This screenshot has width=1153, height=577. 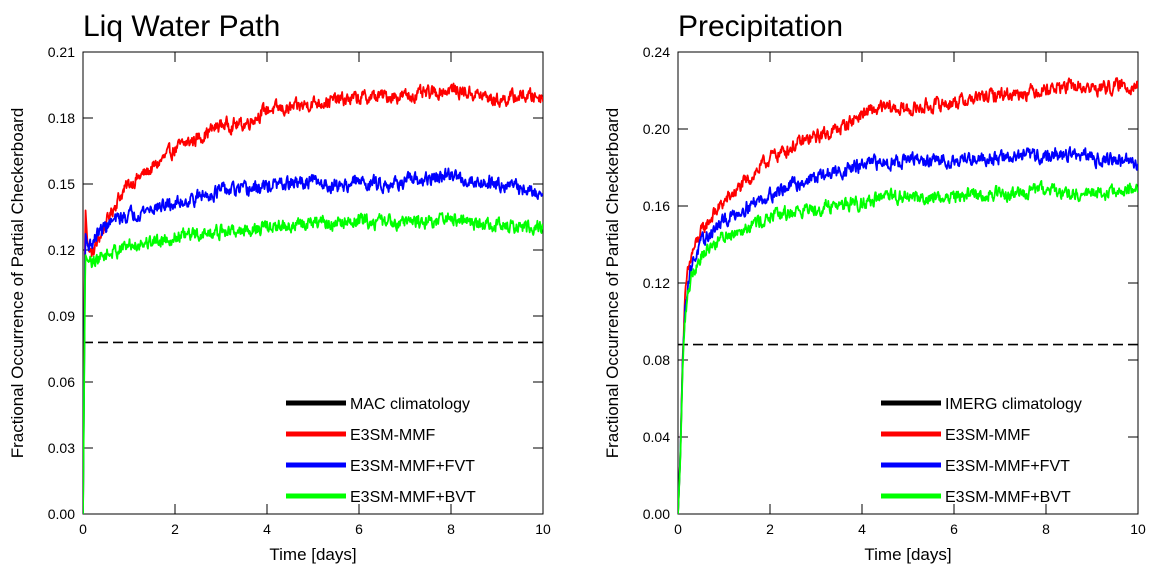 I want to click on chart-title: Liq Water Path, so click(x=181, y=26).